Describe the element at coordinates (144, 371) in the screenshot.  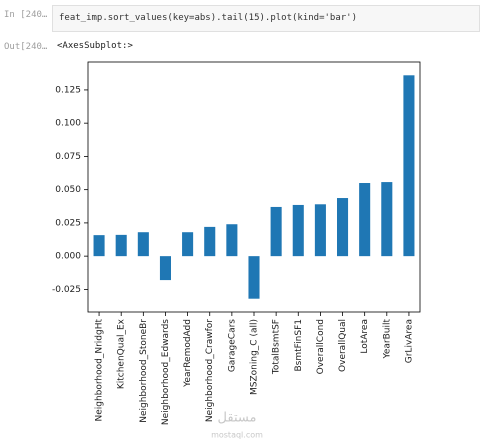
I see `x-tick-label: Neighborhood_StoneBr` at that location.